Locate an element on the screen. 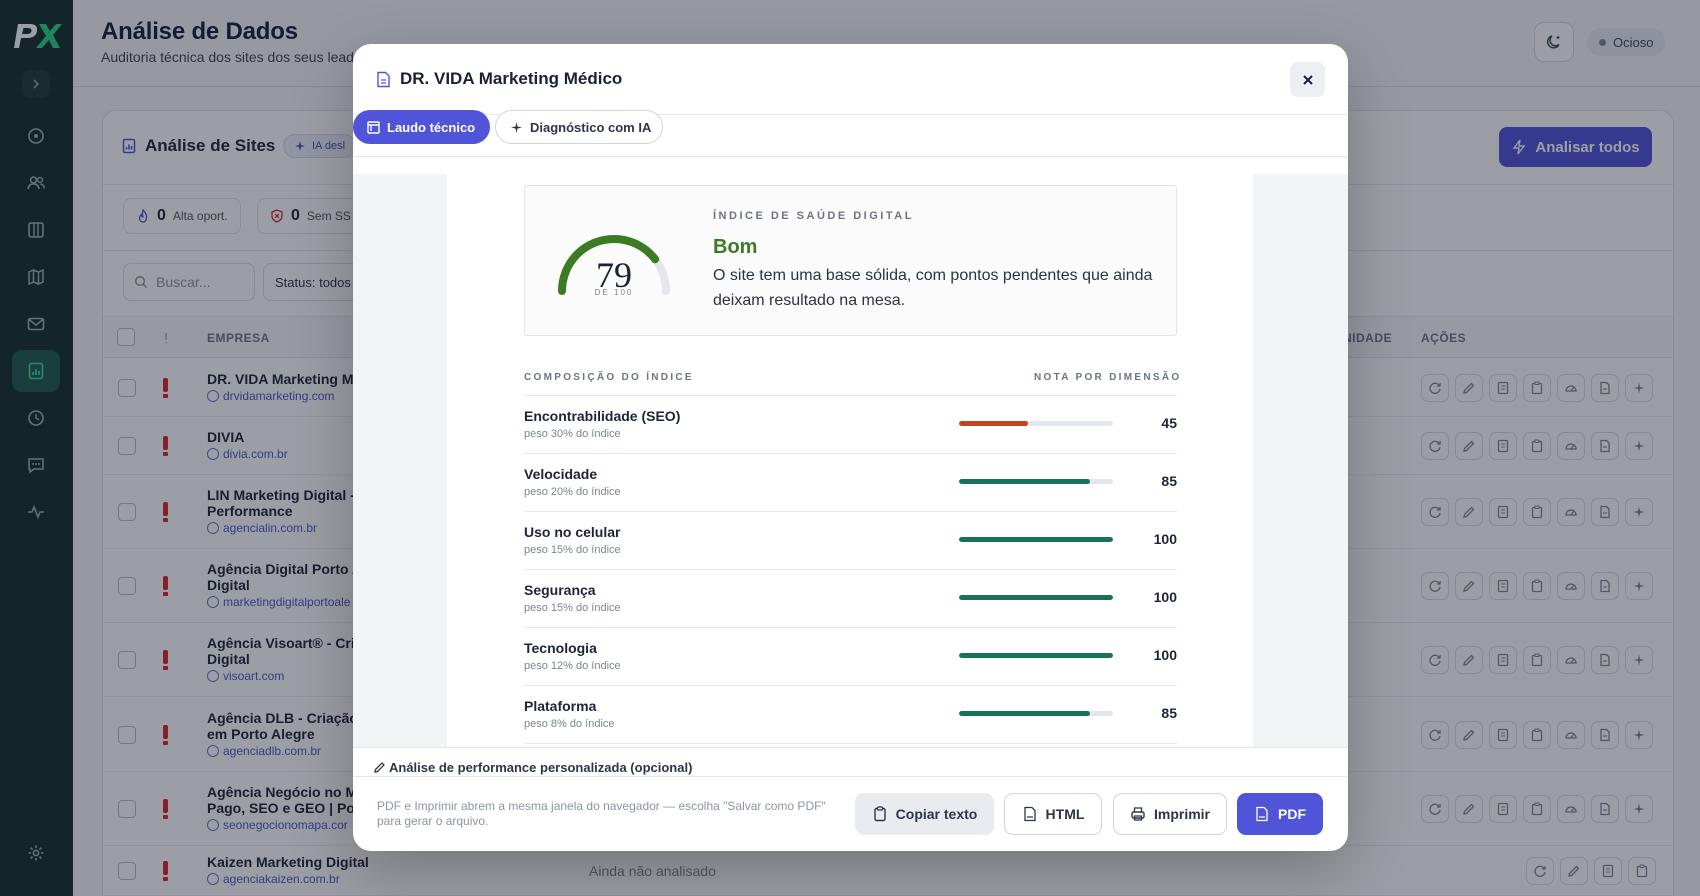  nav-item-prospect is located at coordinates (36, 136).